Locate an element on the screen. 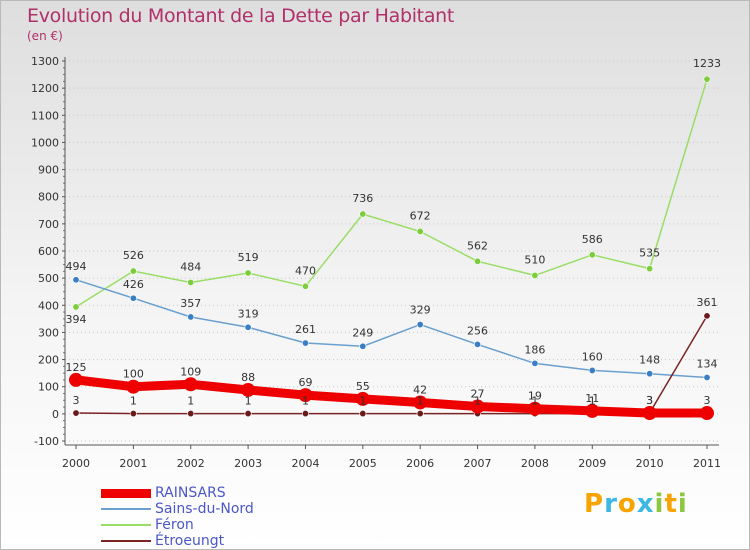  y-tick-label: 1300 is located at coordinates (45, 61).